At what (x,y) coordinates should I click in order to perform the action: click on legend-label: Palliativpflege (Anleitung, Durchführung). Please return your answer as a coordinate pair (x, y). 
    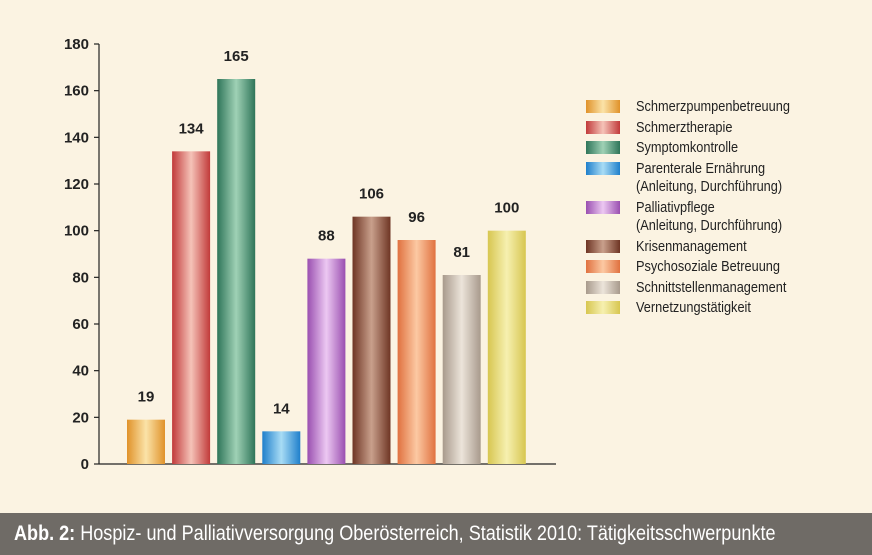
    Looking at the image, I should click on (709, 217).